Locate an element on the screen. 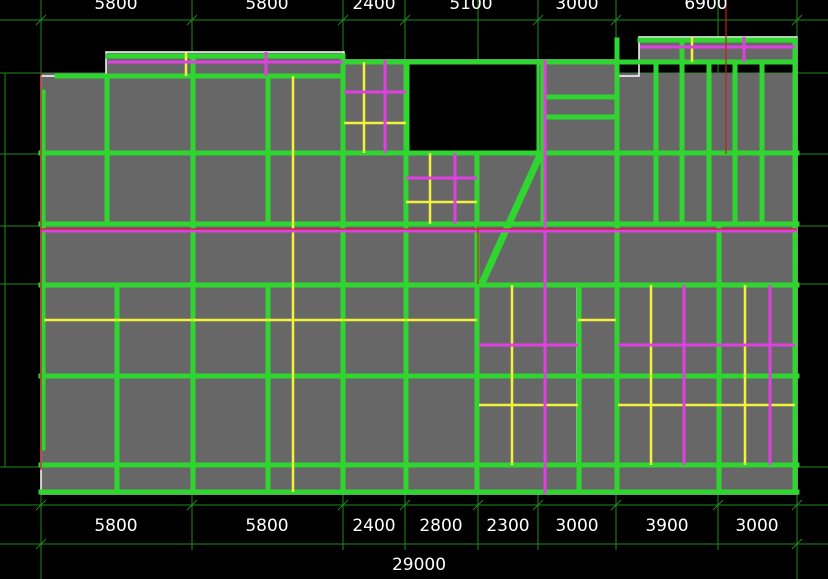 This screenshot has width=828, height=579. bottom-dim-1: 5800 is located at coordinates (115, 526).